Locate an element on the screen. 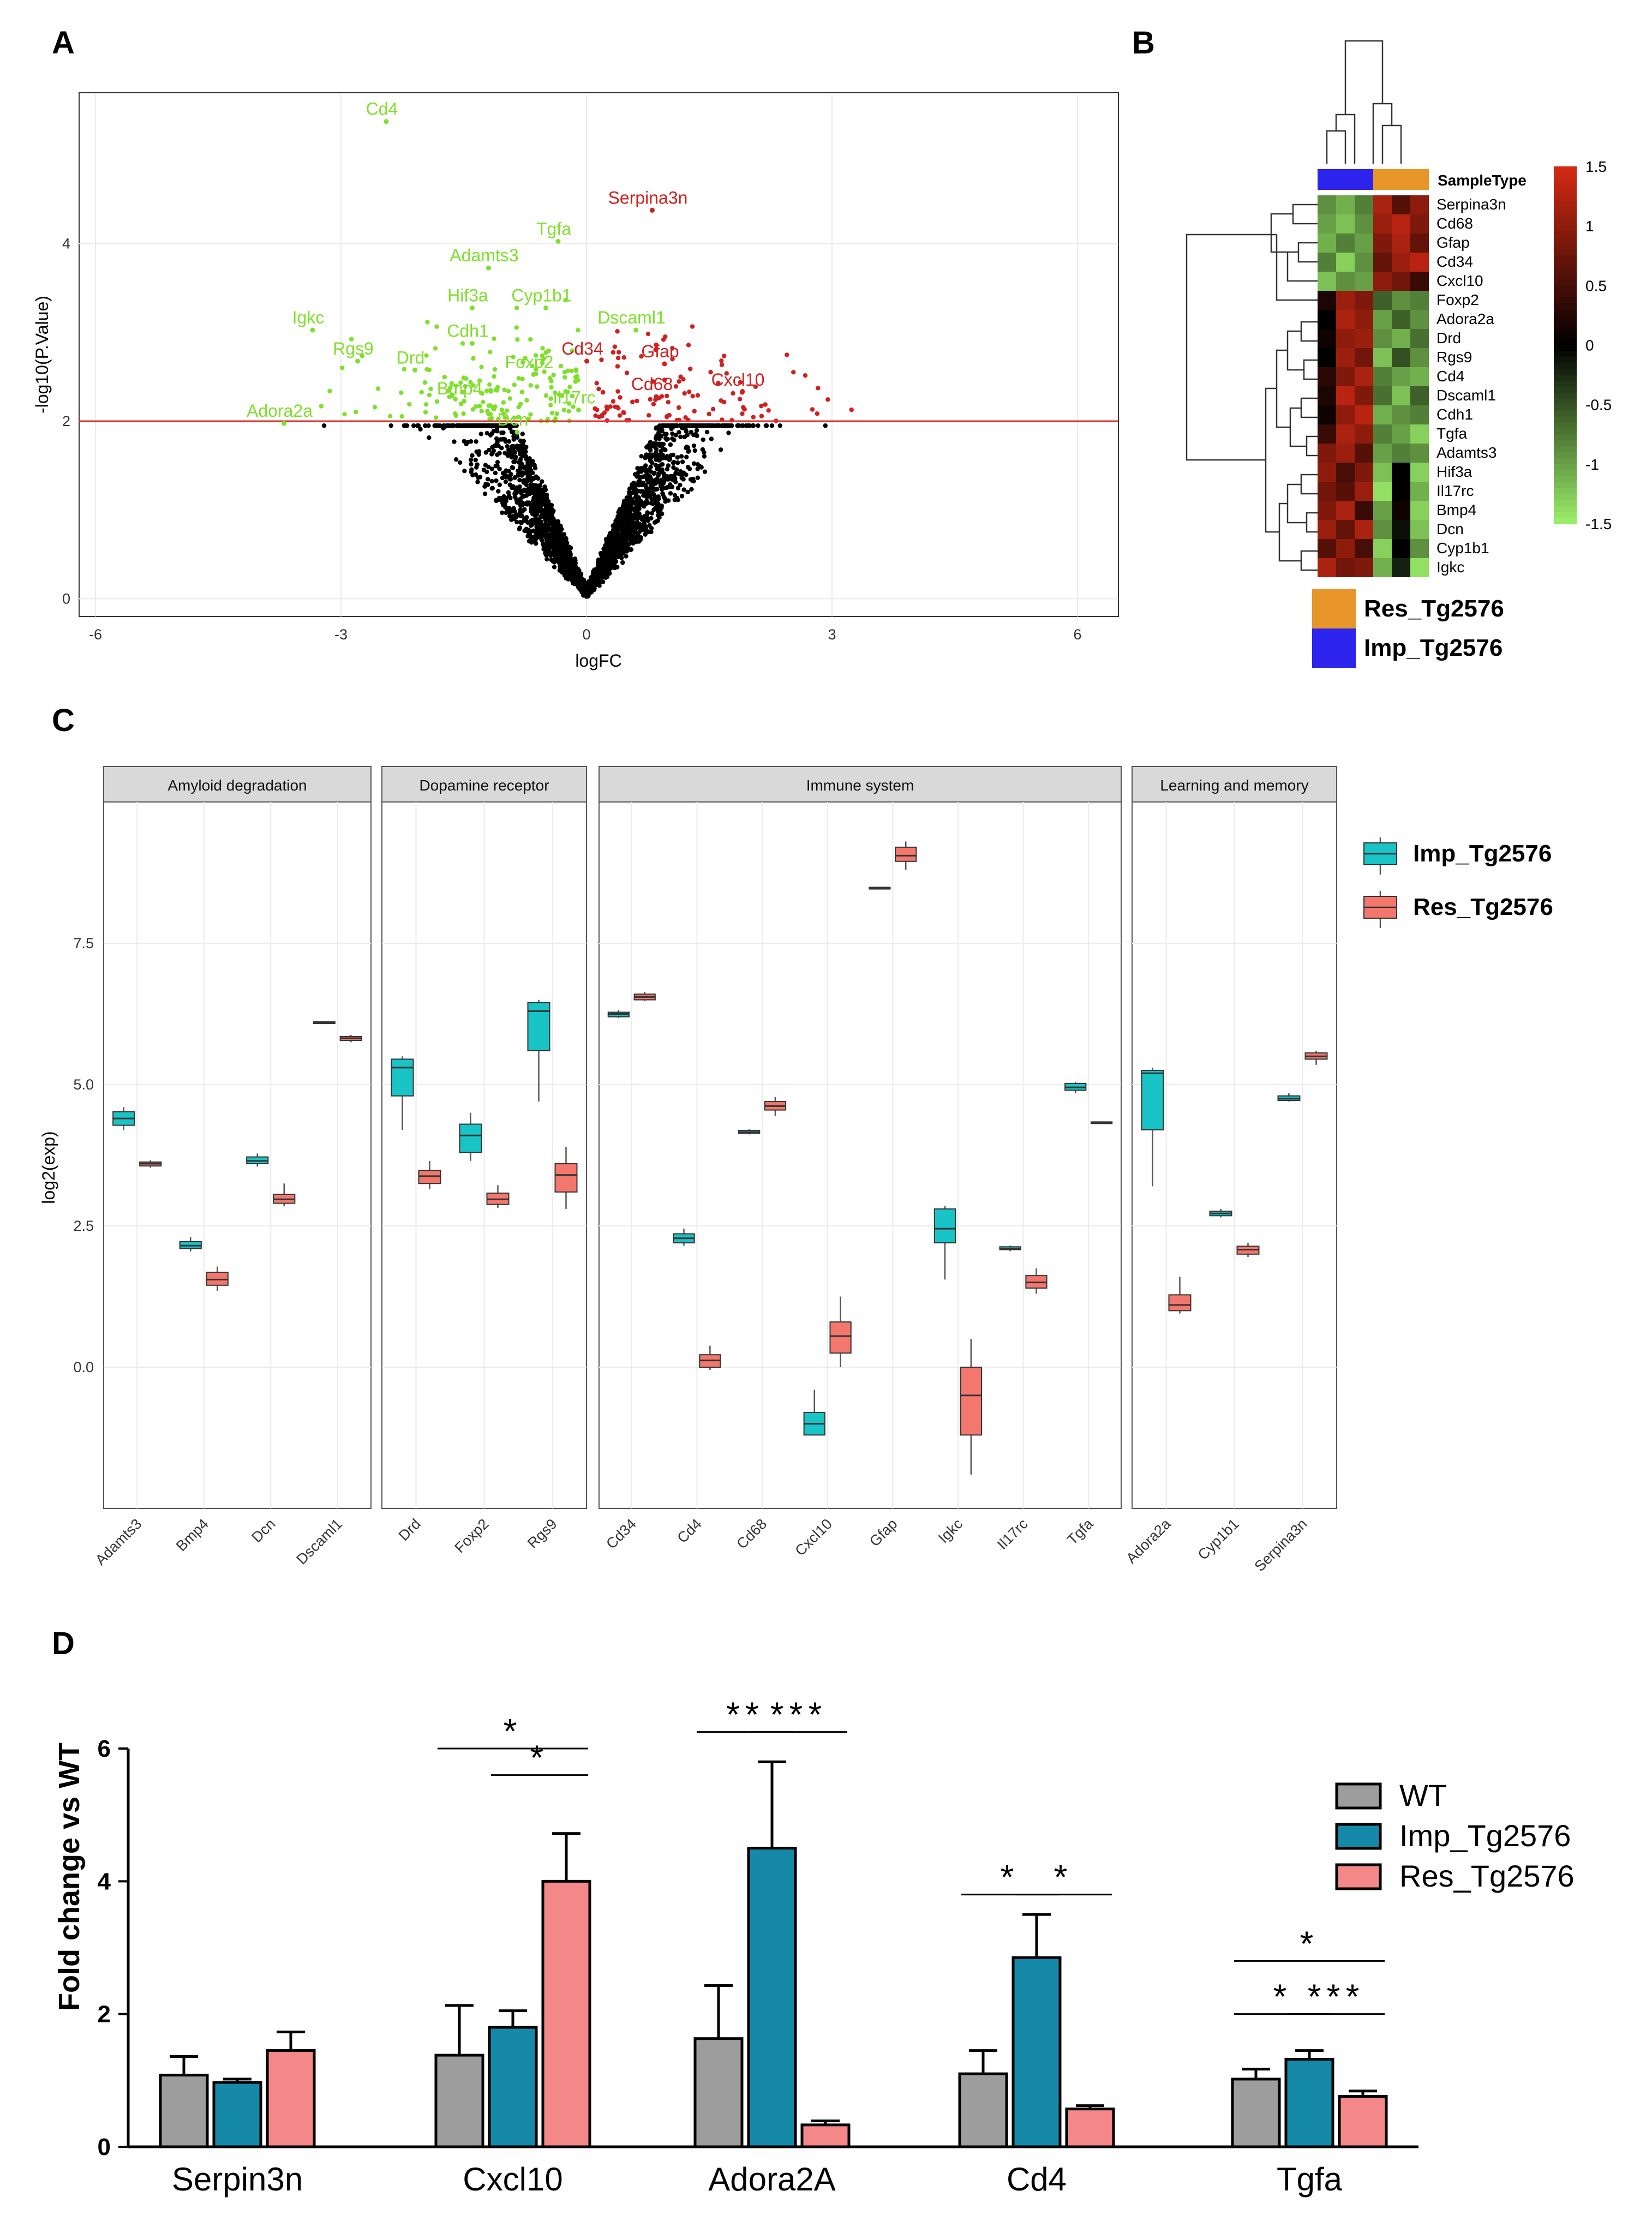 This screenshot has width=1652, height=2215. box-iqr-Res_Tg2576 is located at coordinates (566, 1178).